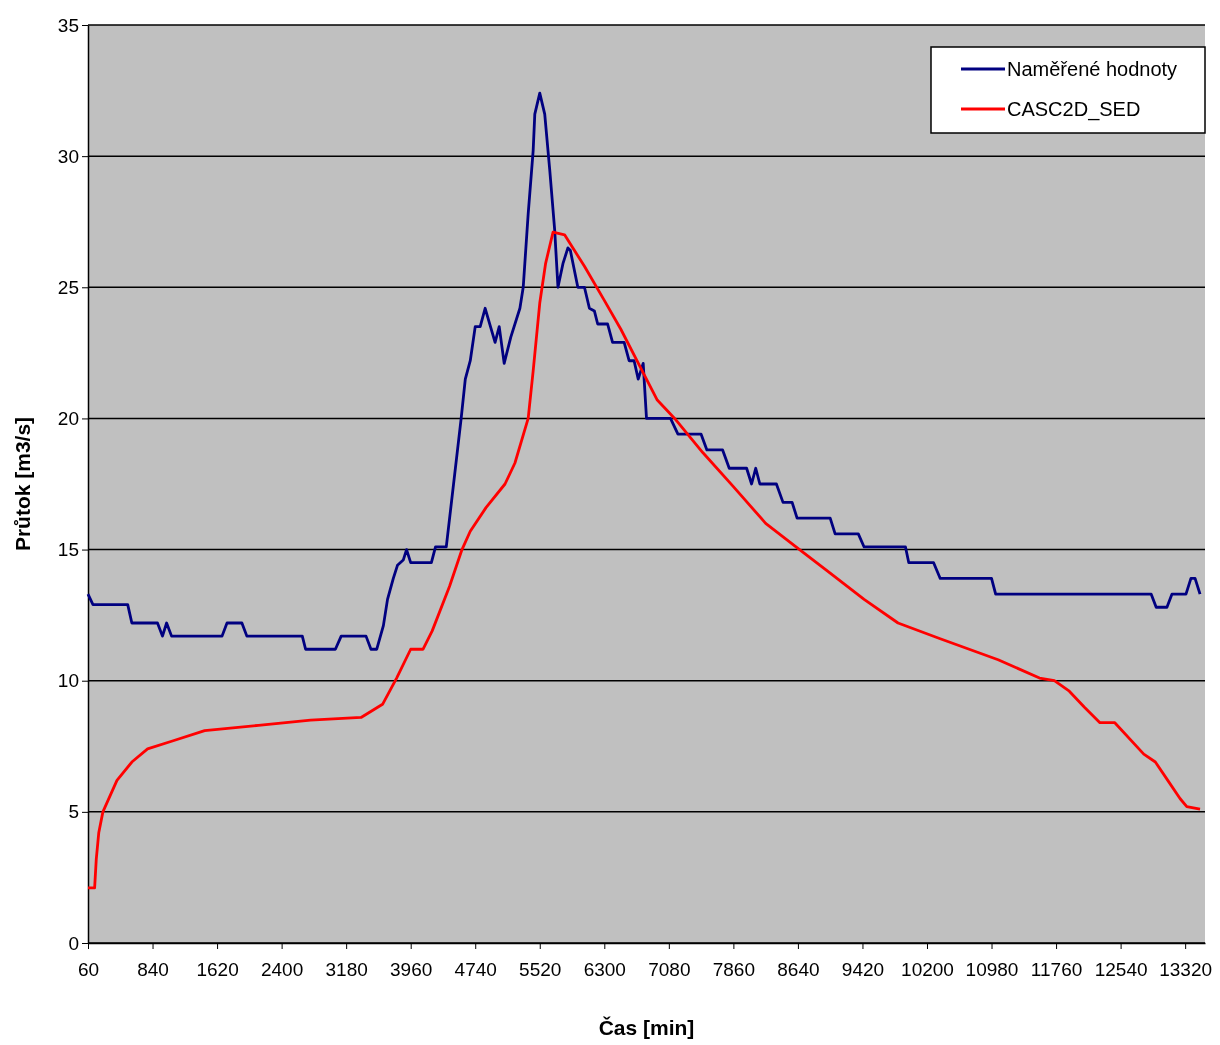 This screenshot has width=1220, height=1045. Describe the element at coordinates (540, 970) in the screenshot. I see `x-tick-label: 5520` at that location.